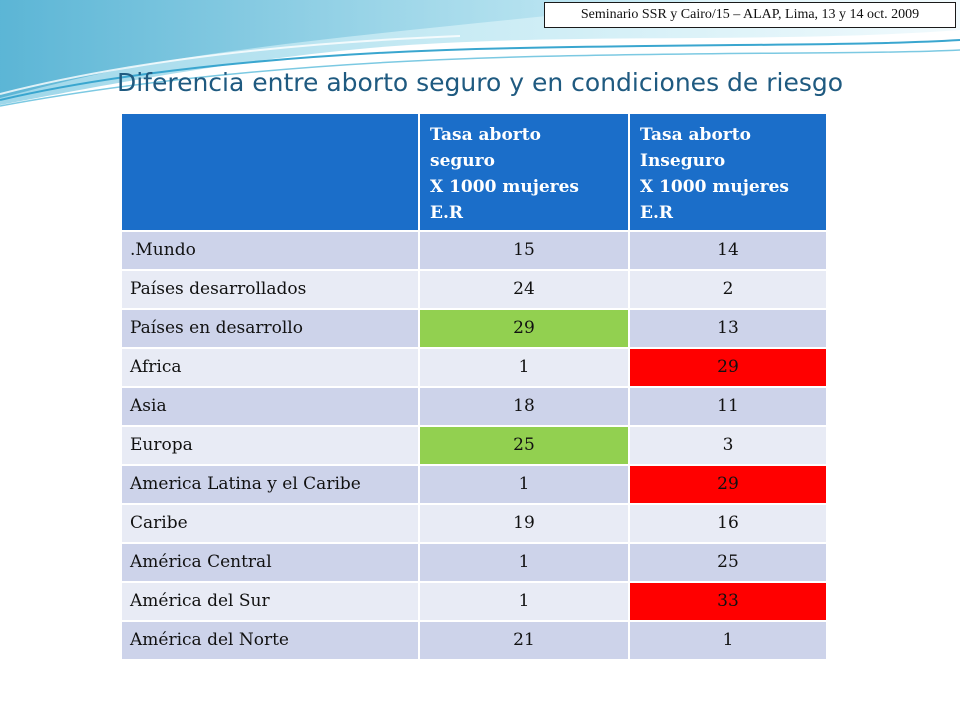  What do you see at coordinates (728, 328) in the screenshot?
I see `cell-inseguro: 13` at bounding box center [728, 328].